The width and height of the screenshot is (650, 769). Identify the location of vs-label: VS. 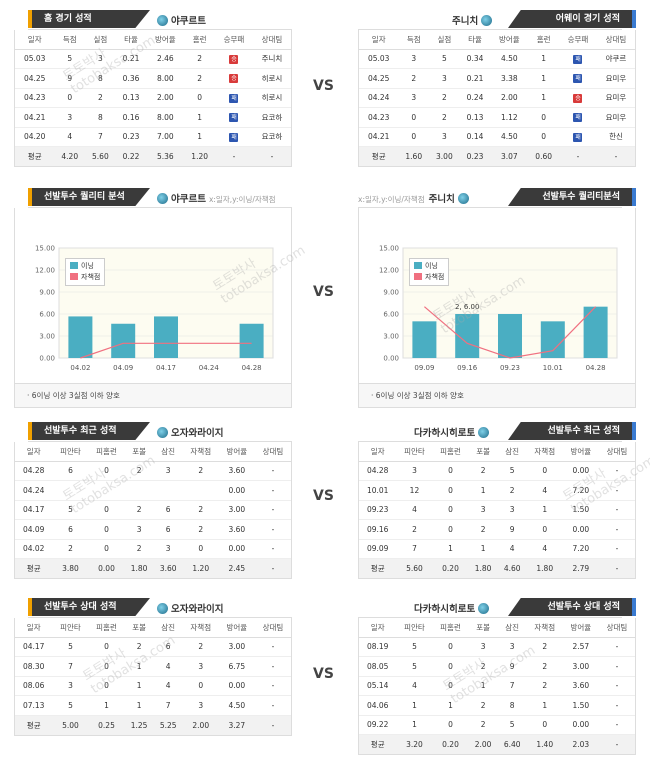
(323, 496).